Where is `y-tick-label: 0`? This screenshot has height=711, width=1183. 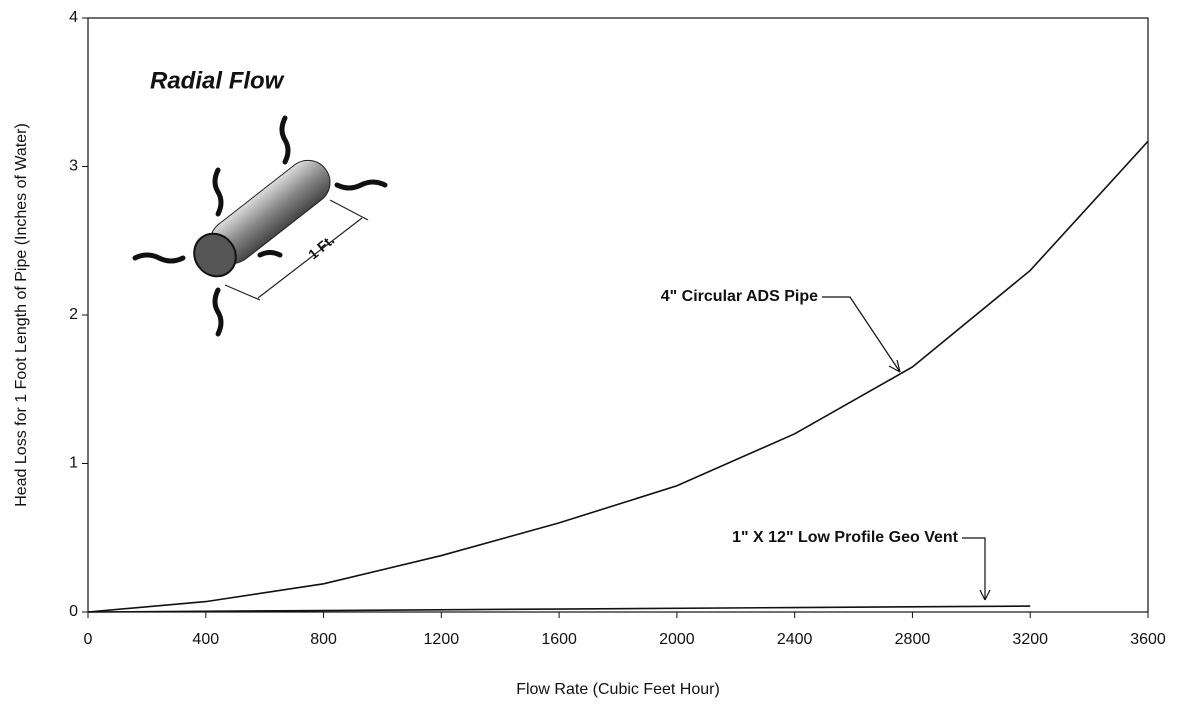
y-tick-label: 0 is located at coordinates (73, 611).